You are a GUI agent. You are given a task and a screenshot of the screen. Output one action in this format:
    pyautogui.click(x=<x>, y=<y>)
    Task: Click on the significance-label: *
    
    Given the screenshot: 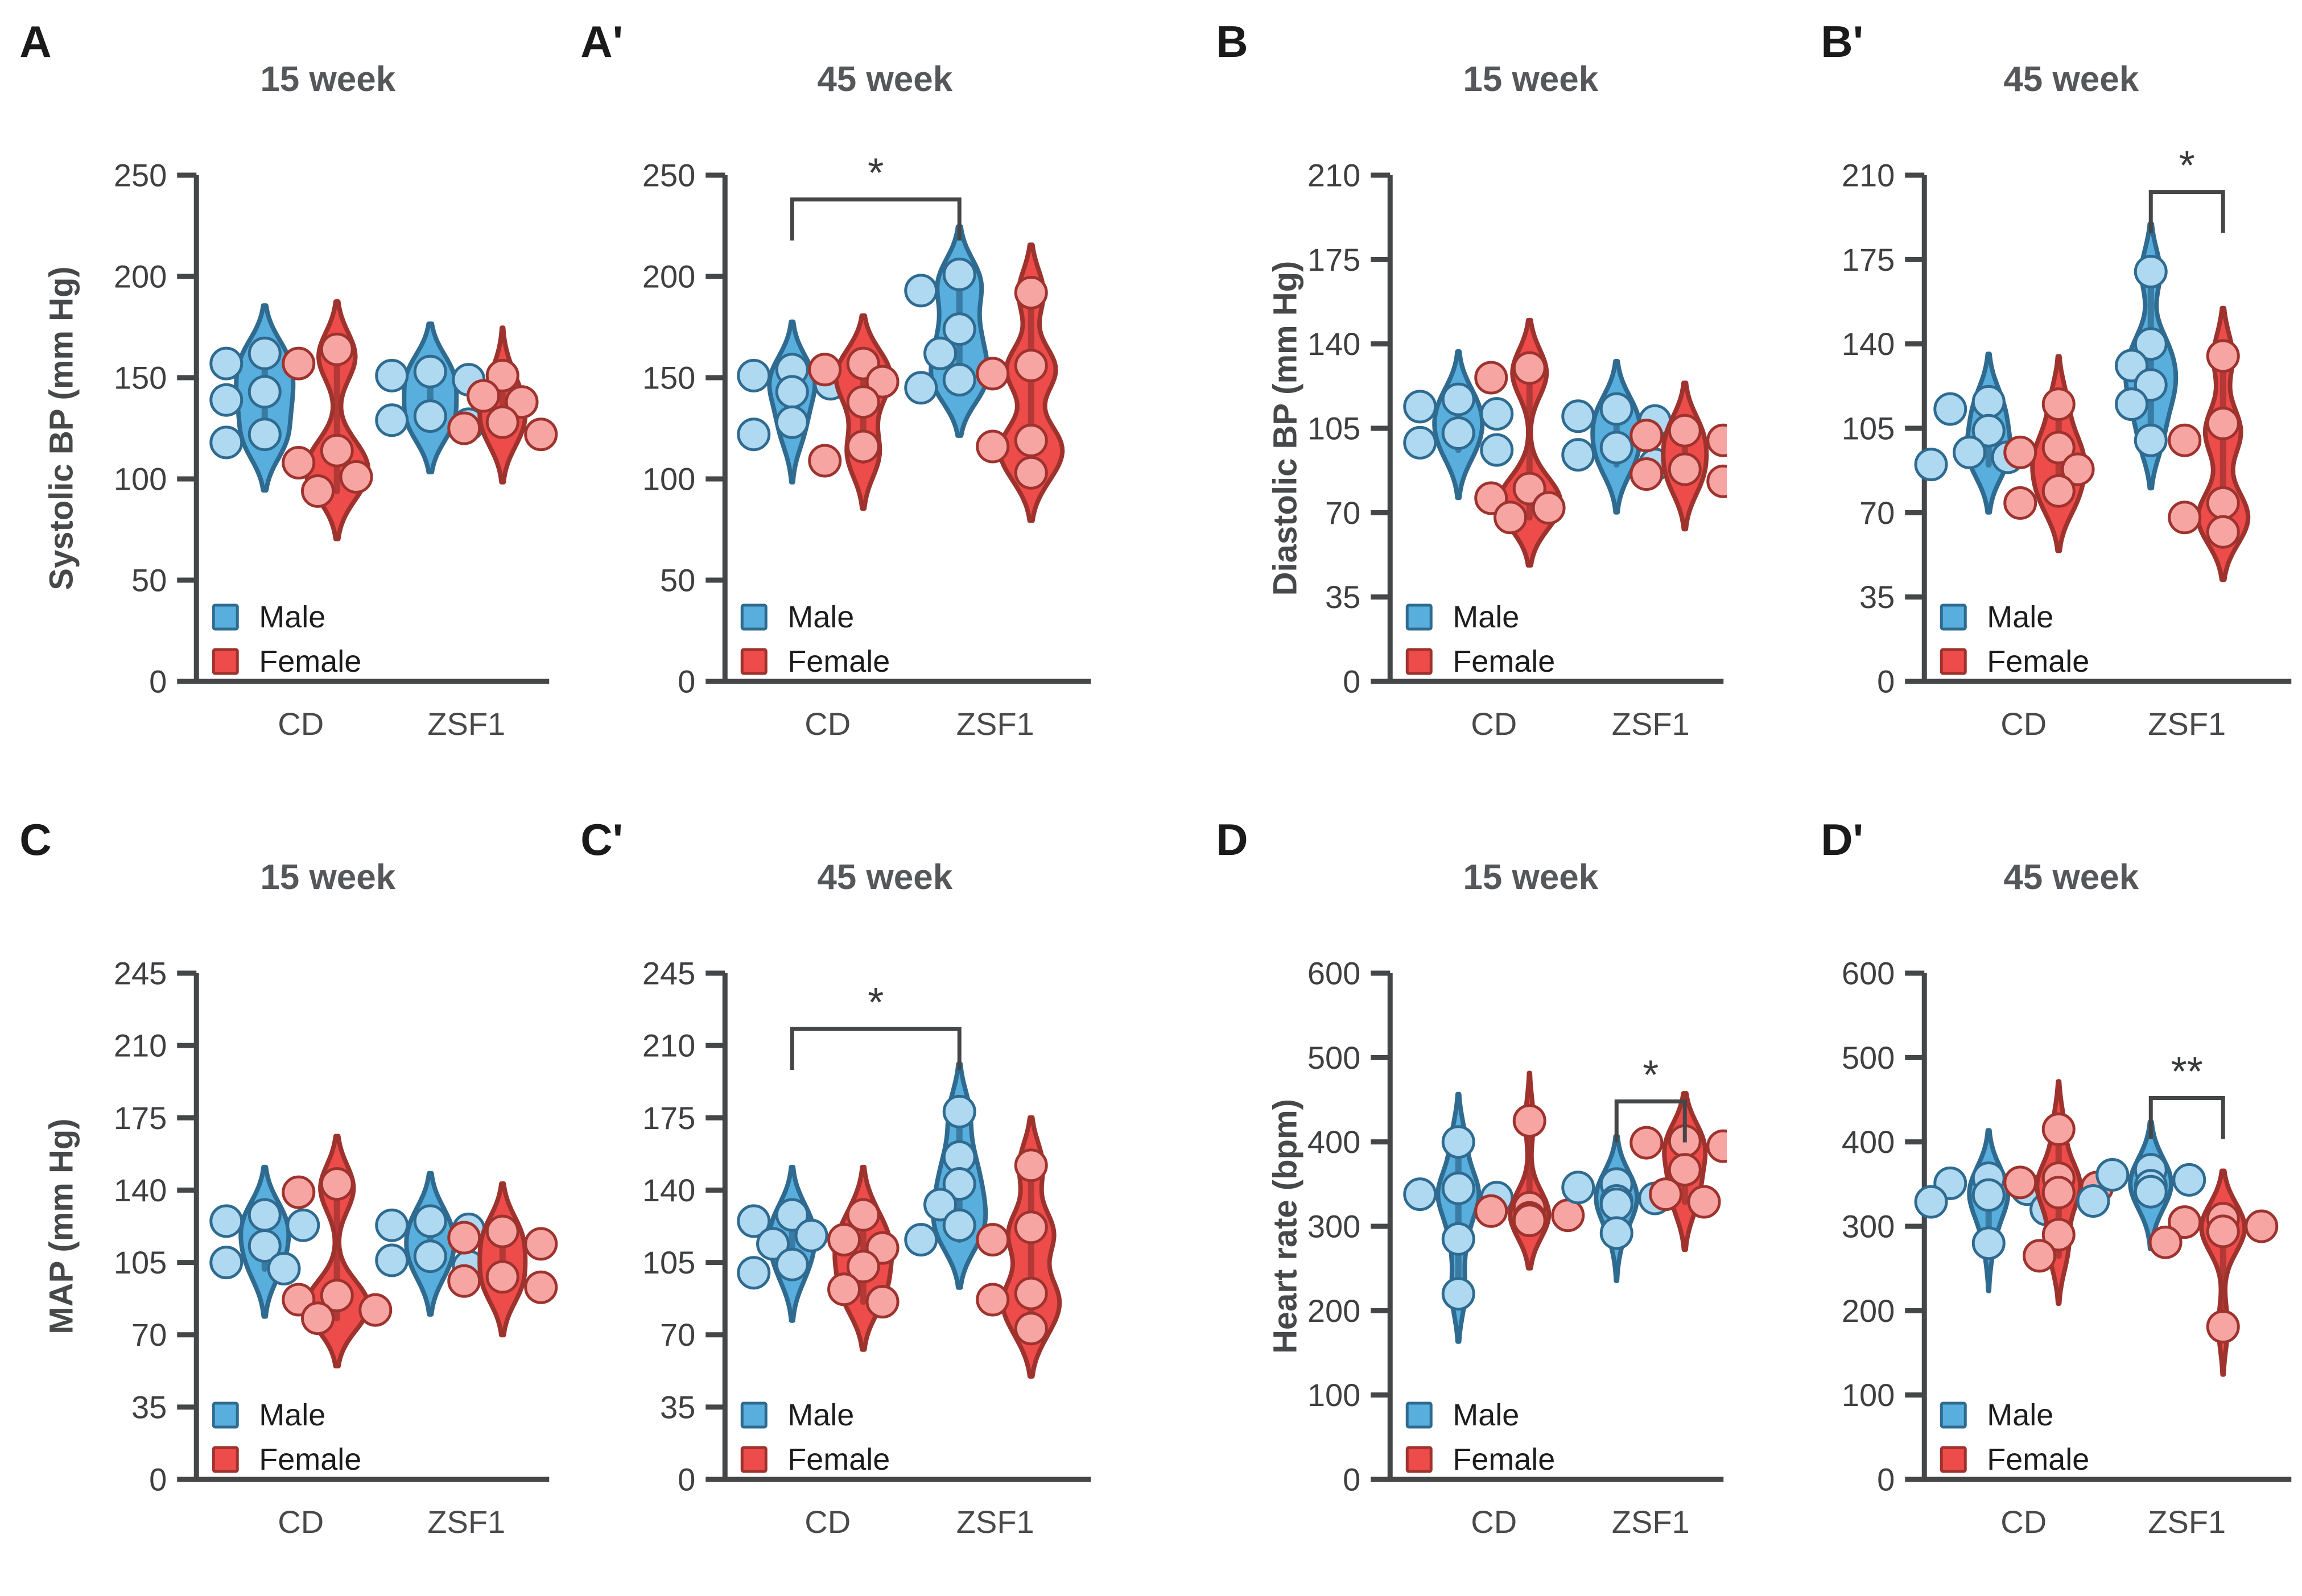 What is the action you would take?
    pyautogui.click(x=2186, y=166)
    